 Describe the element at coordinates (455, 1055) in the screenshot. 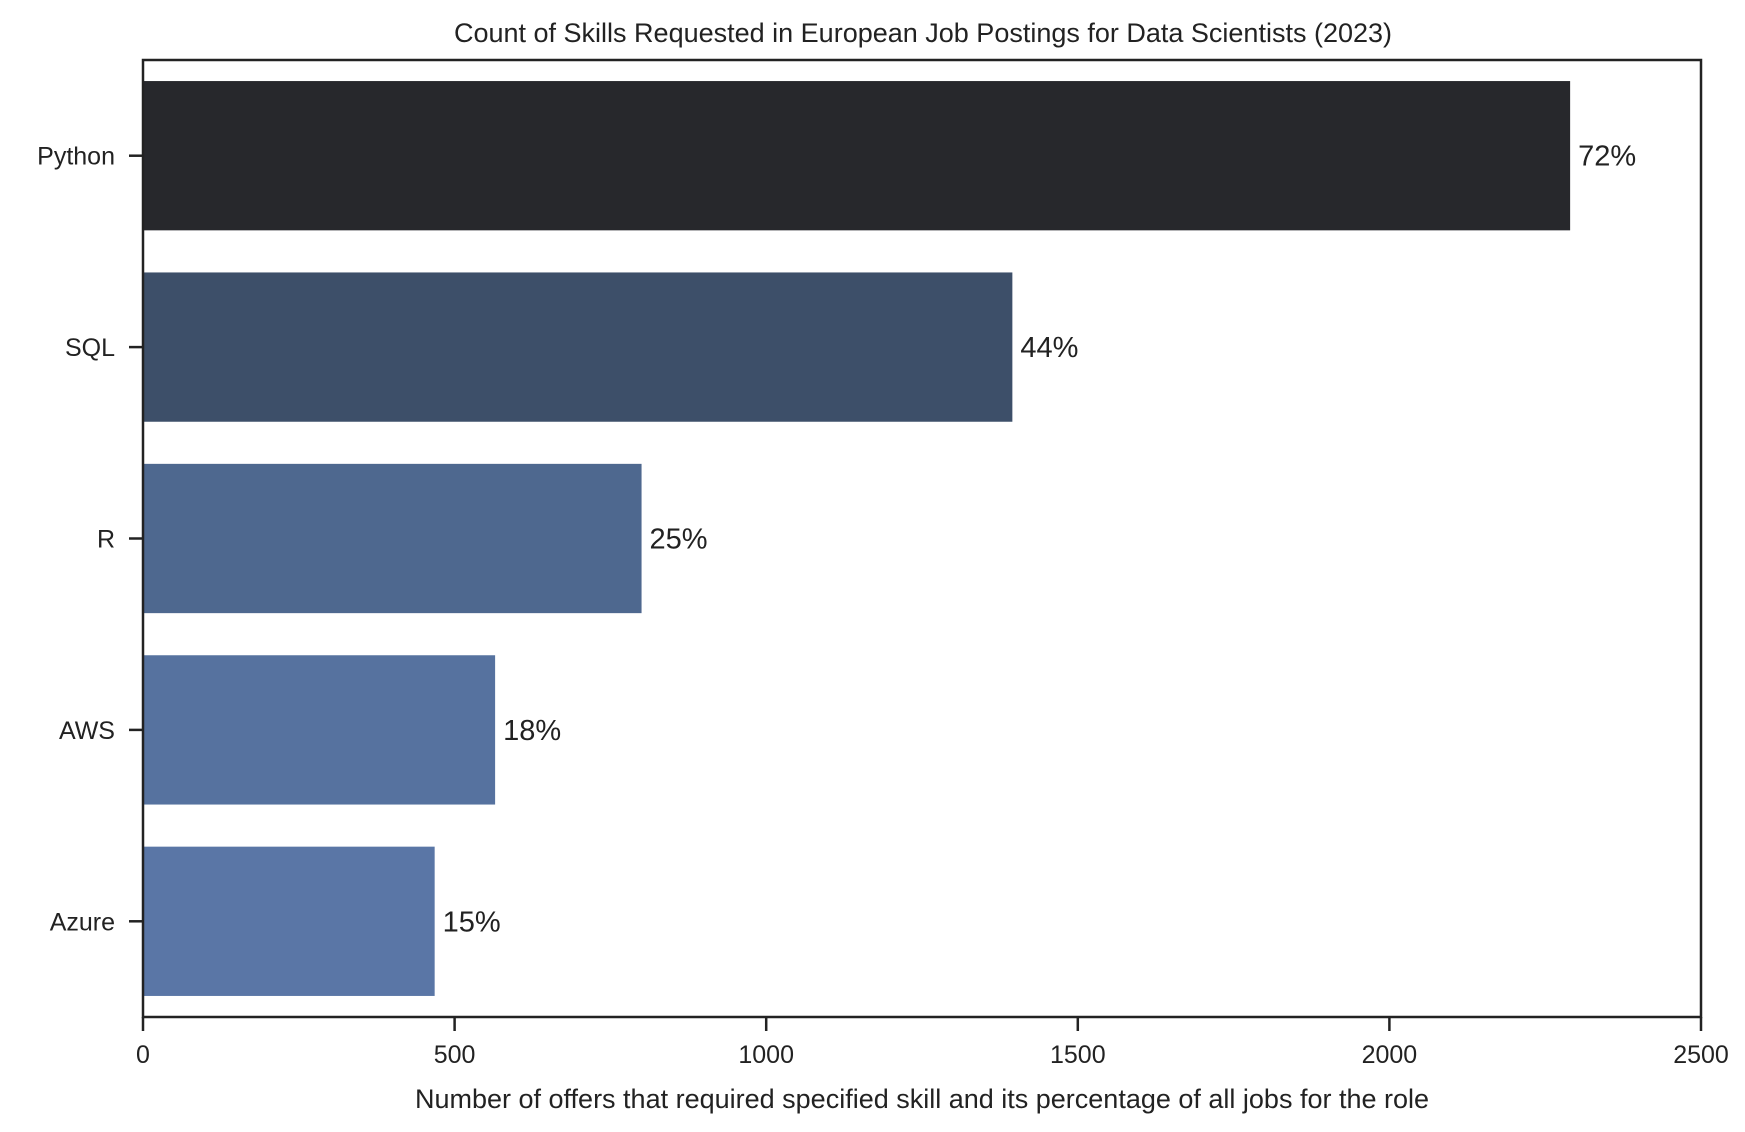

I see `x-tick-label-500: 500` at that location.